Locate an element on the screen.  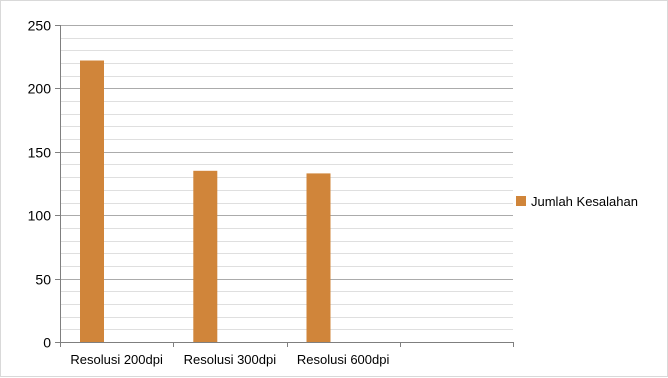
x-tick-label: Resolusi 600dpi is located at coordinates (343, 359).